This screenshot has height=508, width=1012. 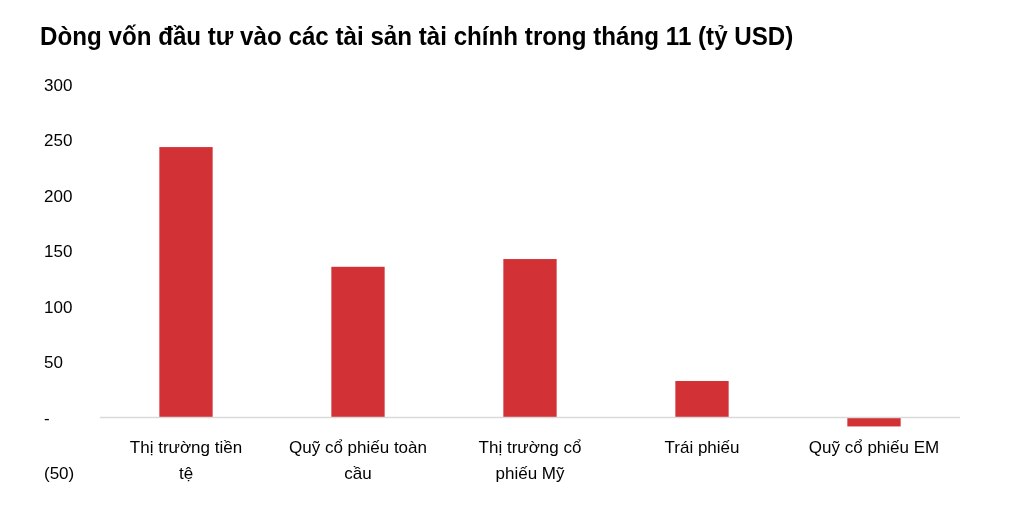 What do you see at coordinates (58, 307) in the screenshot?
I see `y-tick-label: 100` at bounding box center [58, 307].